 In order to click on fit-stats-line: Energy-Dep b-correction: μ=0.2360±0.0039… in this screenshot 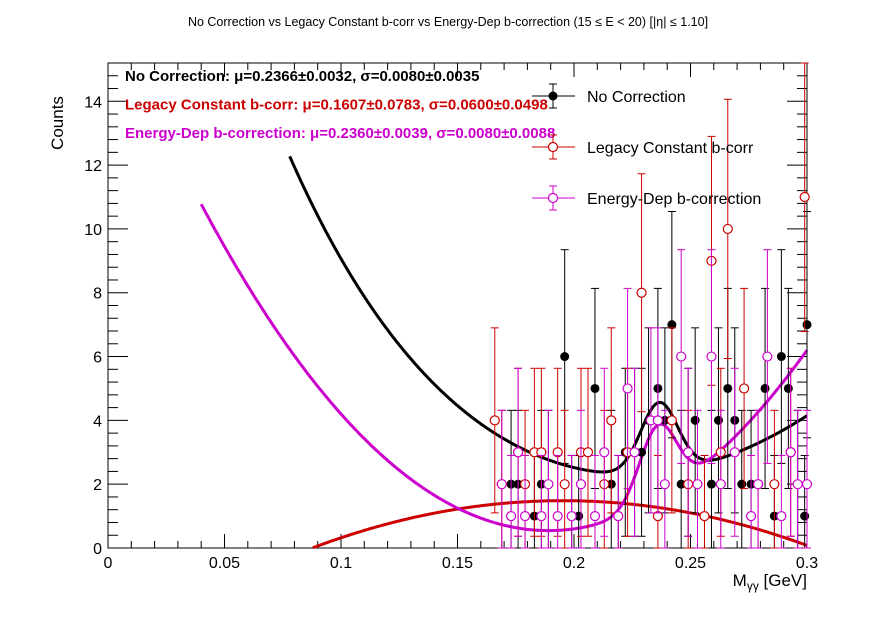, I will do `click(340, 133)`.